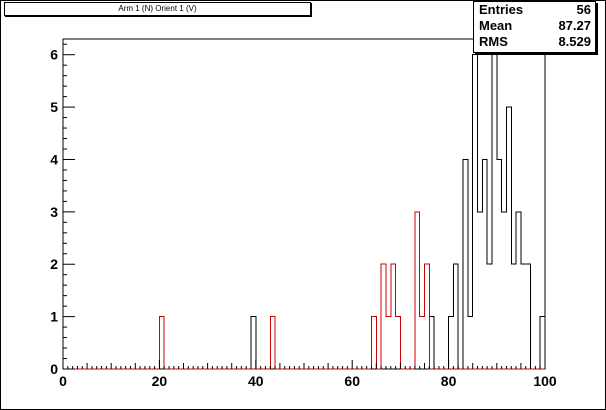 The width and height of the screenshot is (606, 410). Describe the element at coordinates (54, 317) in the screenshot. I see `y-tick-label-1: 1` at that location.